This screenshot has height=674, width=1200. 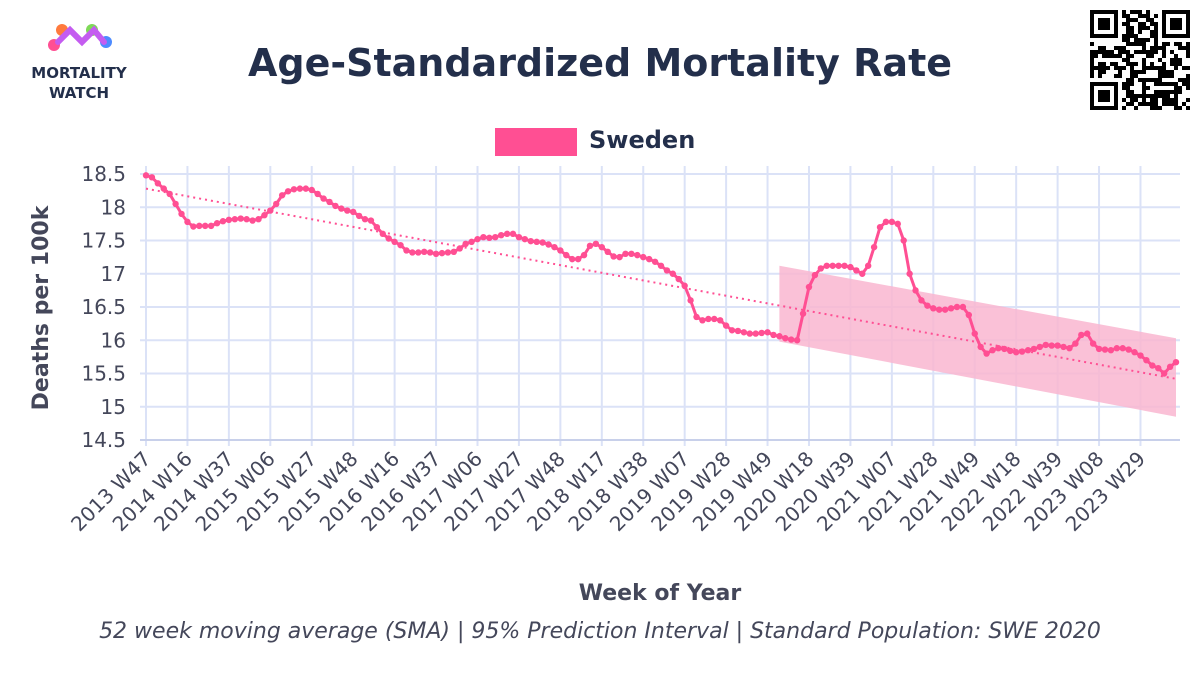 I want to click on logo: MORTALITY WATCH, so click(x=79, y=63).